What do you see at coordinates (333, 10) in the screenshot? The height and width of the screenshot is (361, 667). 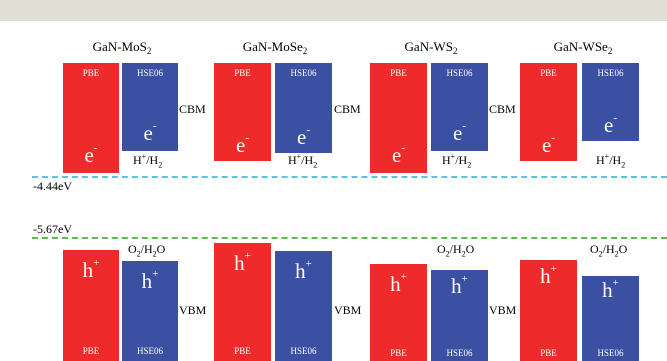 I see `top-bar` at bounding box center [333, 10].